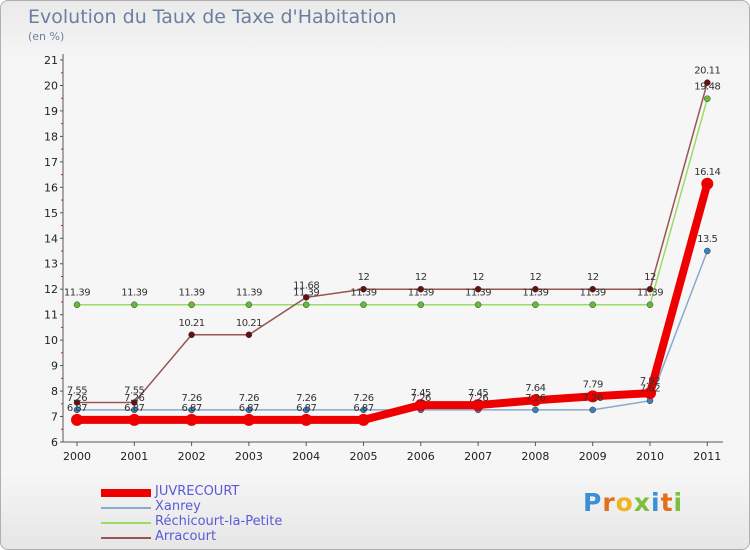 The width and height of the screenshot is (750, 550). Describe the element at coordinates (51, 340) in the screenshot. I see `y-tick-label: 10` at that location.